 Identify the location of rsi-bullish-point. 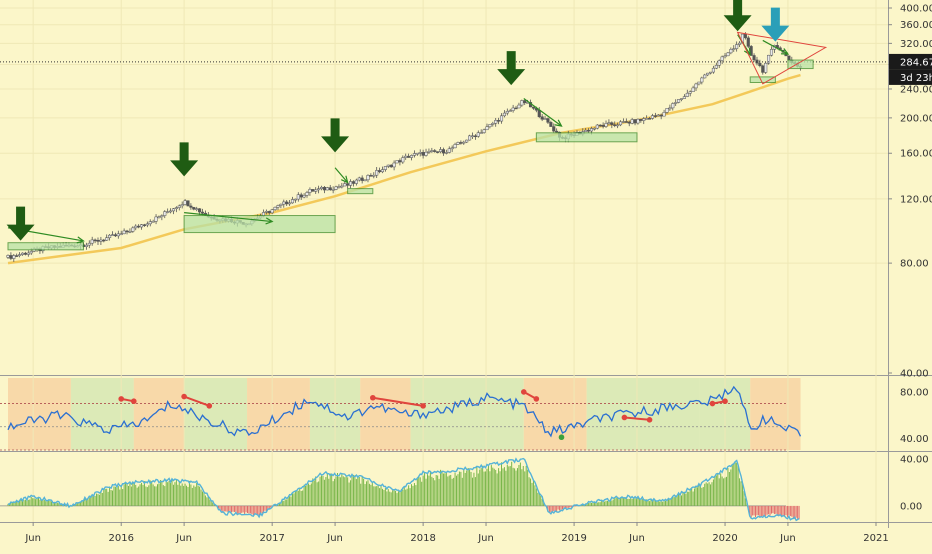
(561, 437).